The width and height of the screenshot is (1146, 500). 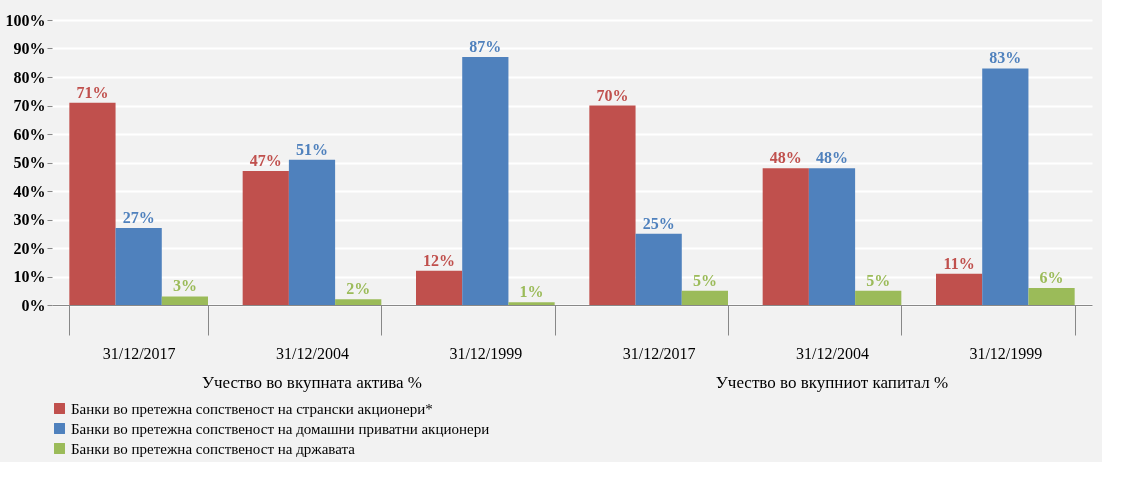 I want to click on y-tick-label: 30%, so click(x=29, y=219).